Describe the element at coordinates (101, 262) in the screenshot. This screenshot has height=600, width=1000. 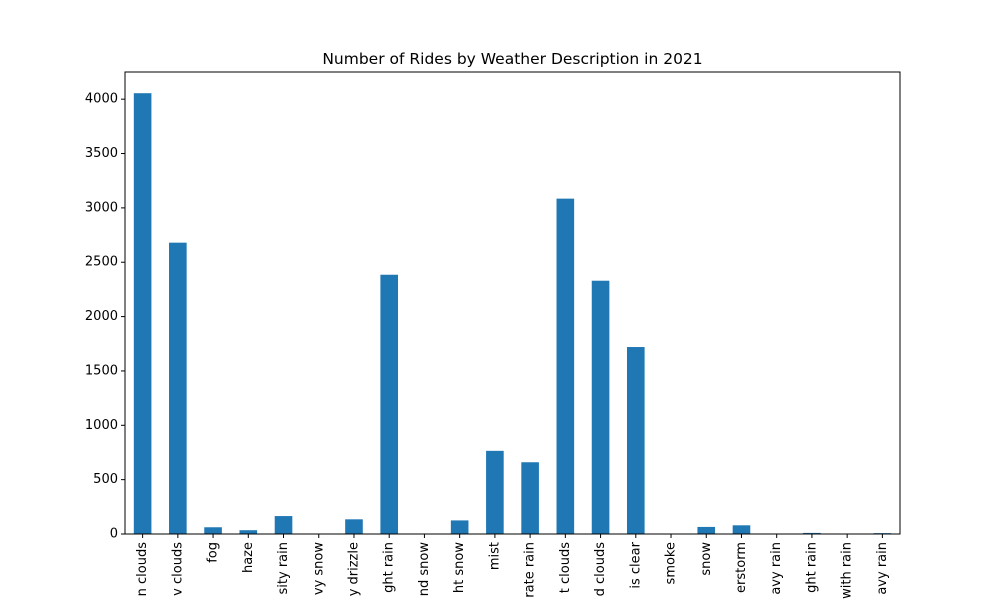
I see `y-tick-label: 2500` at that location.